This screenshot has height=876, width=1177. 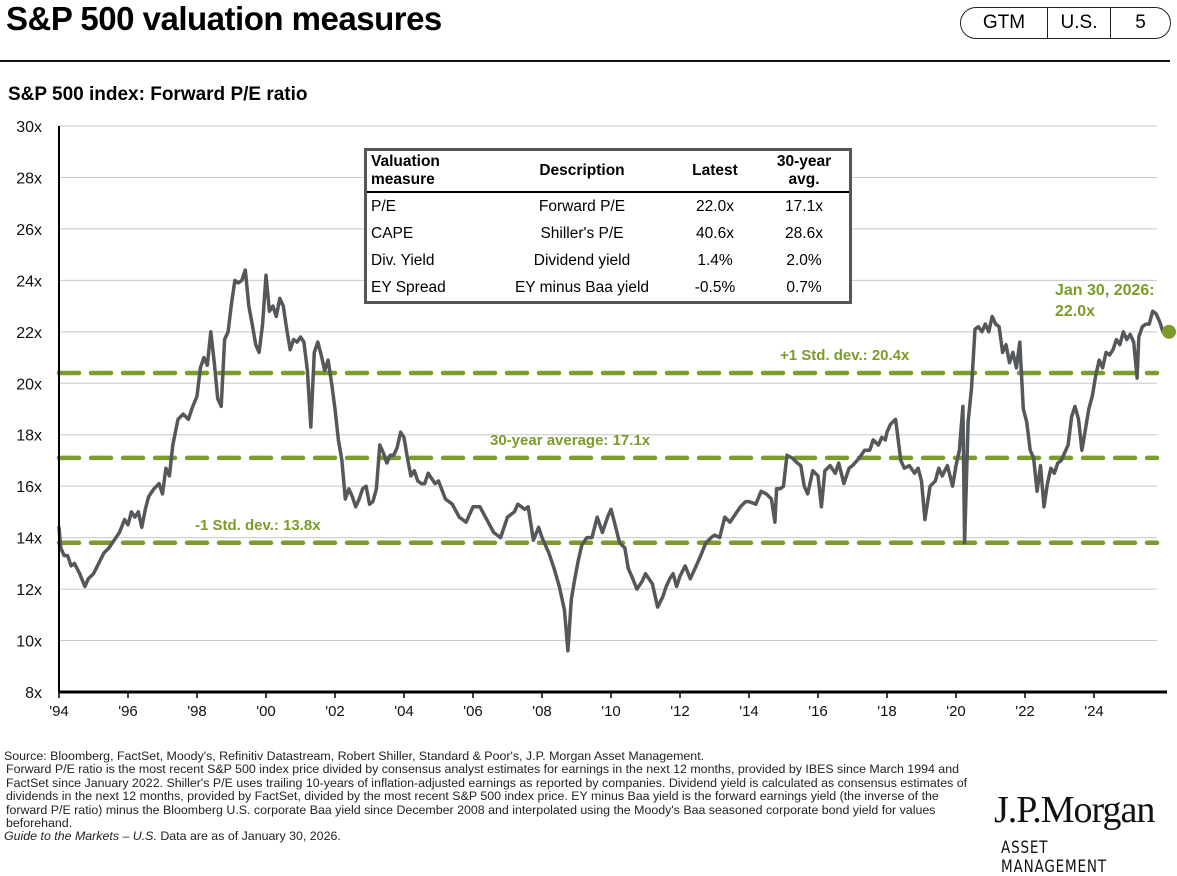 What do you see at coordinates (29, 281) in the screenshot?
I see `y-tick-label: 24x` at bounding box center [29, 281].